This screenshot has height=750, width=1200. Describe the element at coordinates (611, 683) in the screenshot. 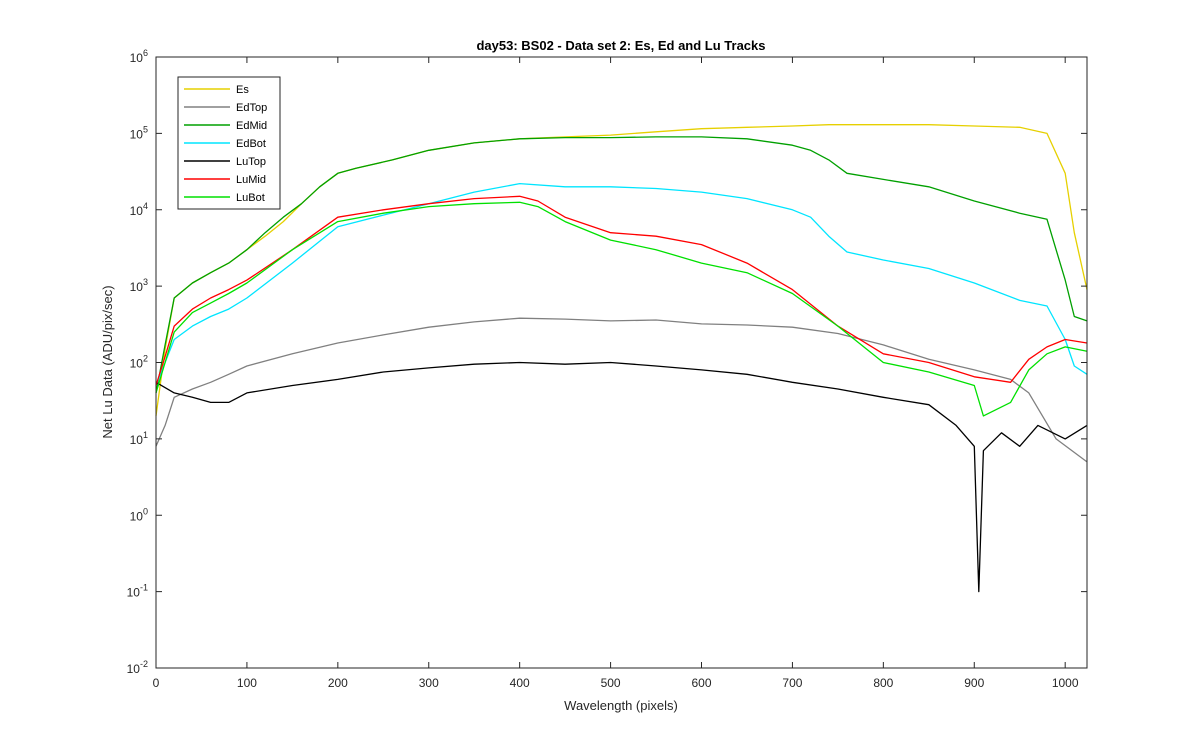

I see `x-tick-label: 500` at that location.